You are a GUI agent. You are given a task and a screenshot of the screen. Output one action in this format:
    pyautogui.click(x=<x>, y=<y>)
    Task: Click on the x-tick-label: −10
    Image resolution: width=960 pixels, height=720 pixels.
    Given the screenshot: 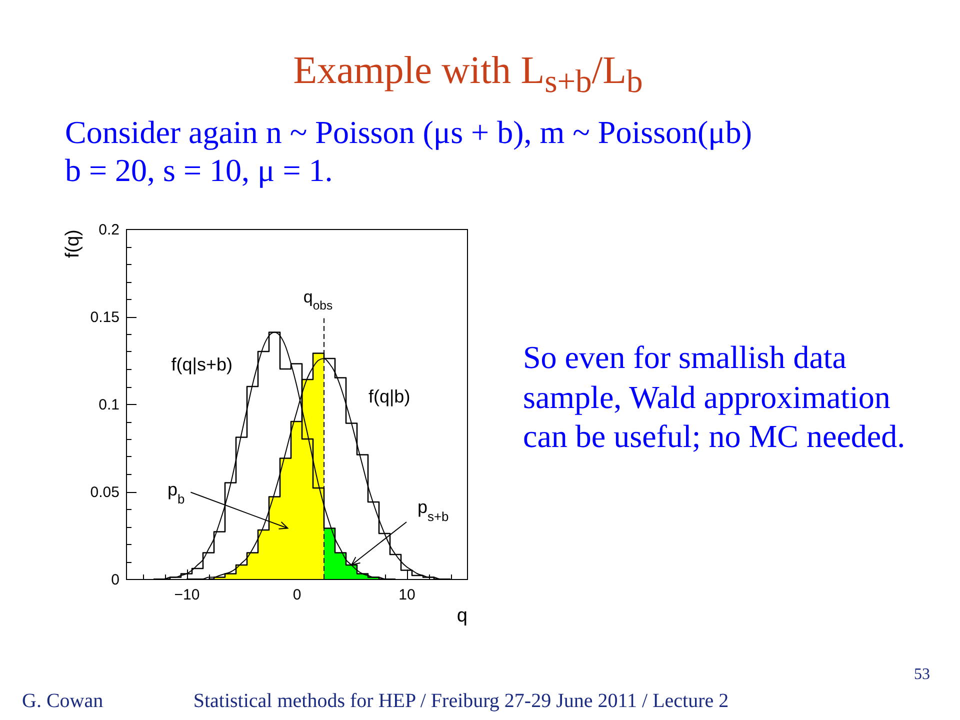 What is the action you would take?
    pyautogui.click(x=187, y=595)
    